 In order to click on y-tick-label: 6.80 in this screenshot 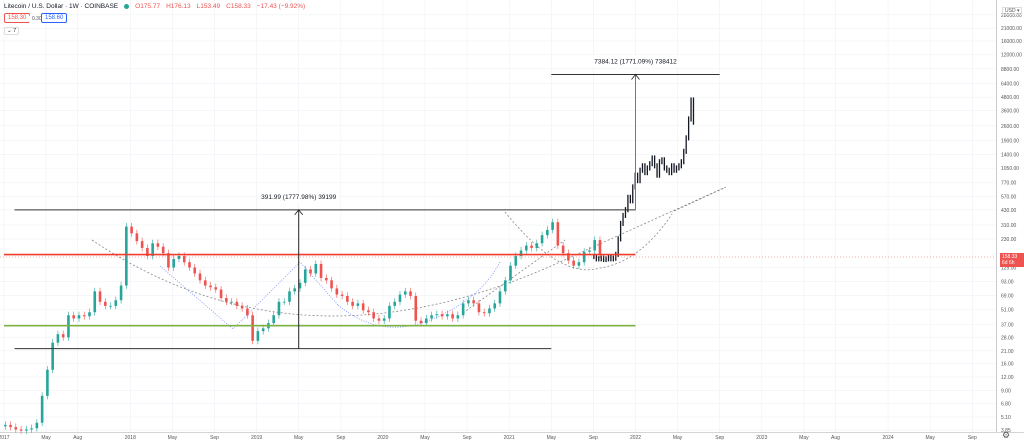, I will do `click(1006, 404)`.